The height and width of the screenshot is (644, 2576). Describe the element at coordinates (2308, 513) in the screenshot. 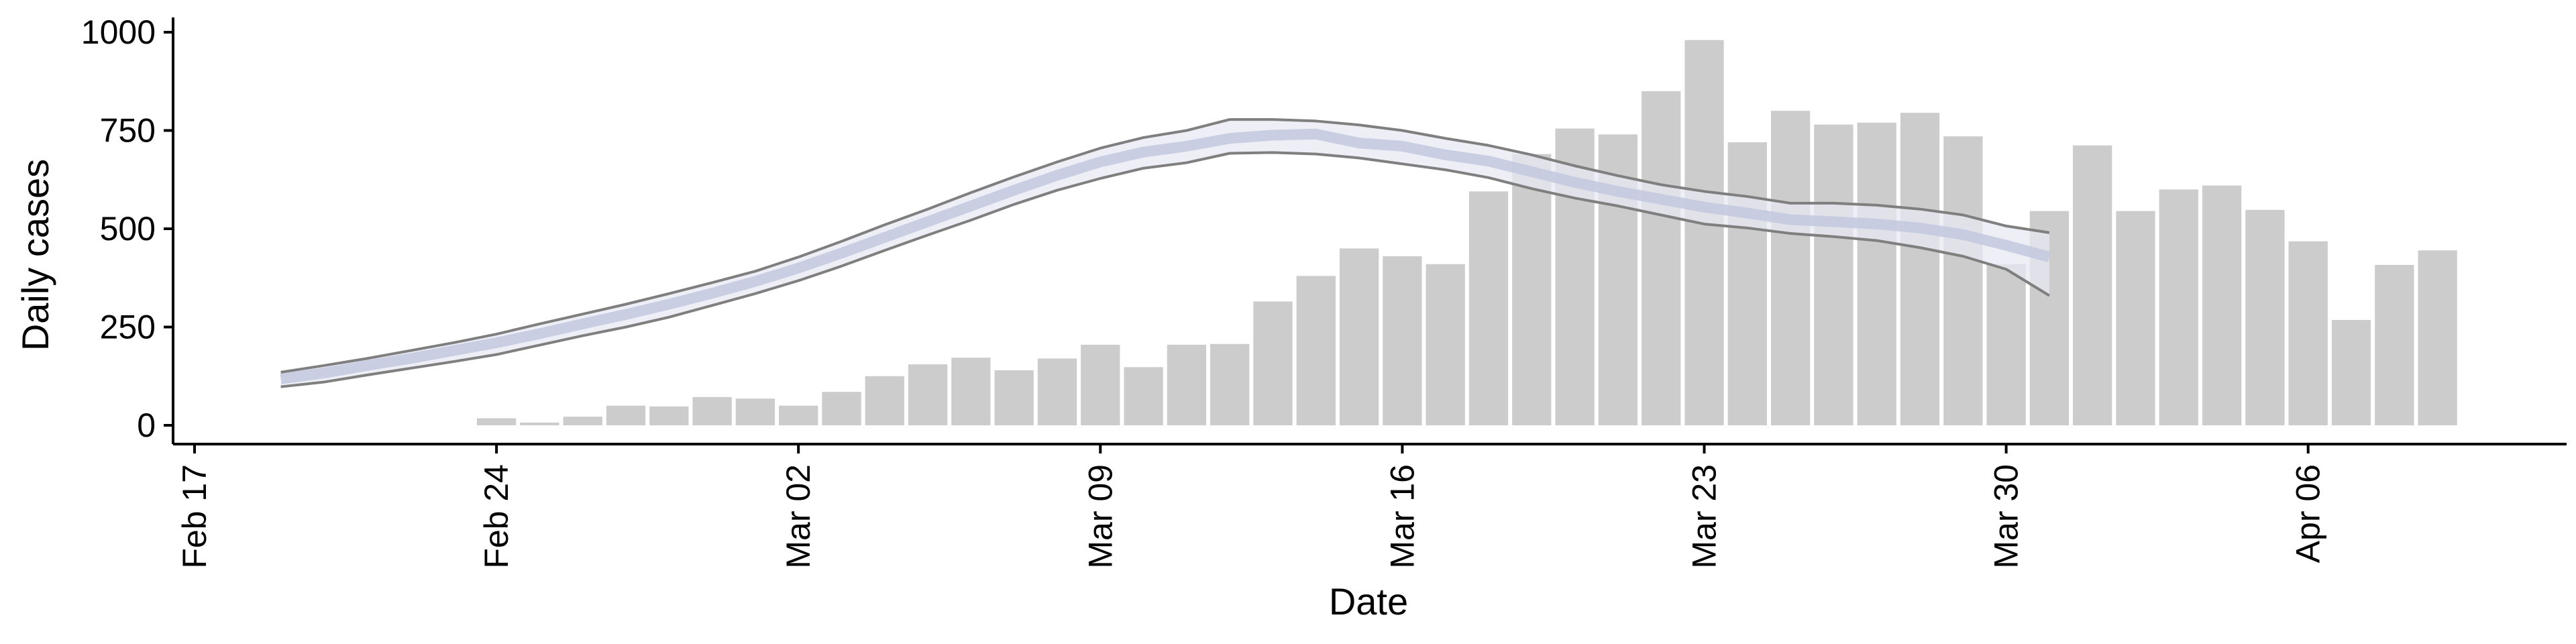

I see `x-tick-label: Apr 06` at that location.